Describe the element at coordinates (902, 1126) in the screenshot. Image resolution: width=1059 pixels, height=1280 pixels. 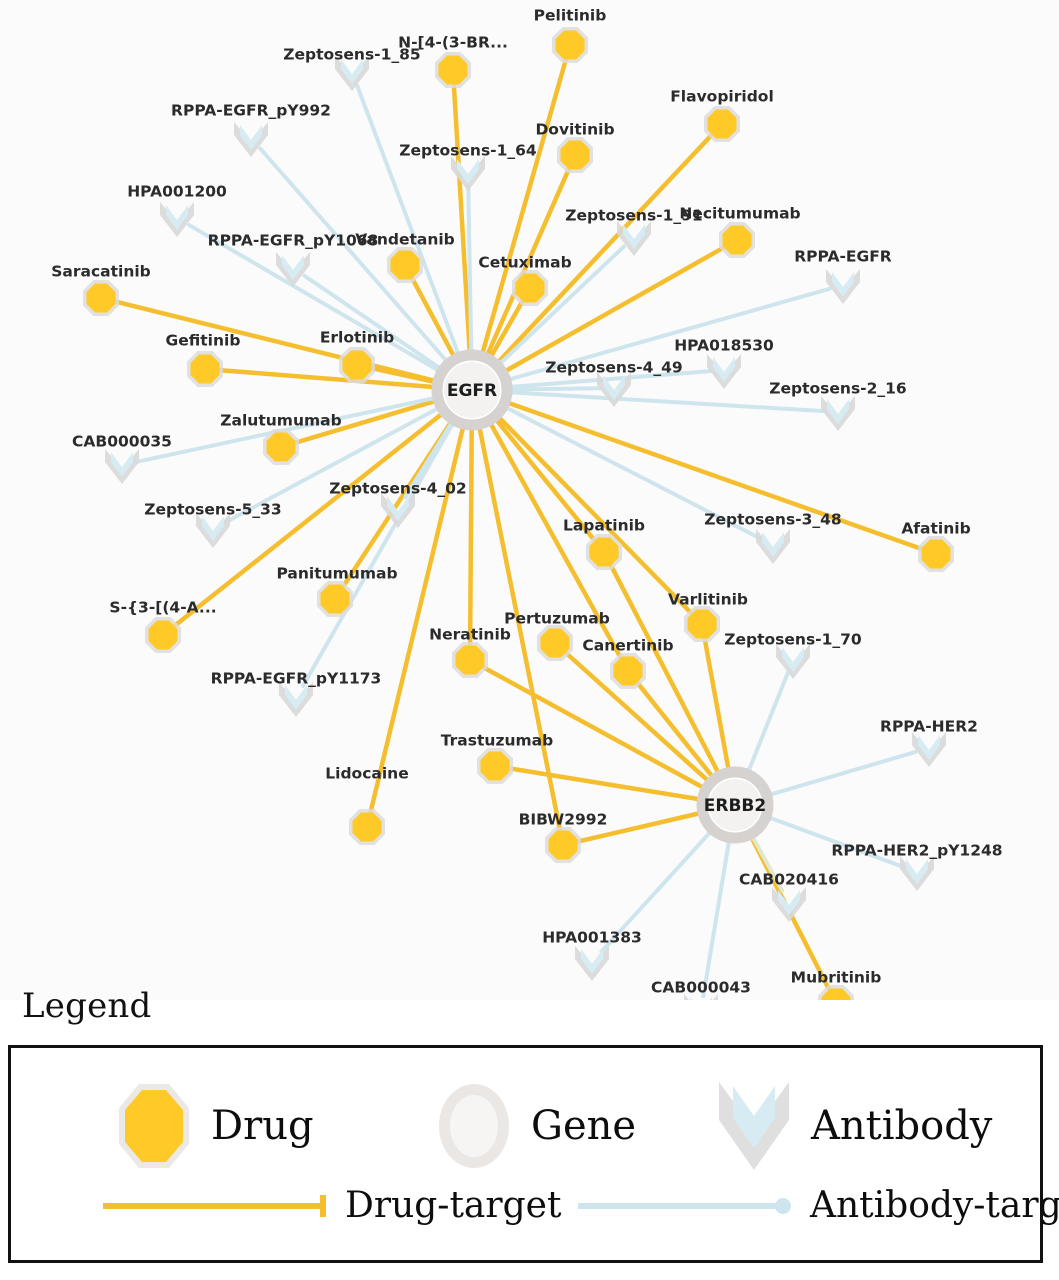
I see `legend-label-antibody: Antibody` at that location.